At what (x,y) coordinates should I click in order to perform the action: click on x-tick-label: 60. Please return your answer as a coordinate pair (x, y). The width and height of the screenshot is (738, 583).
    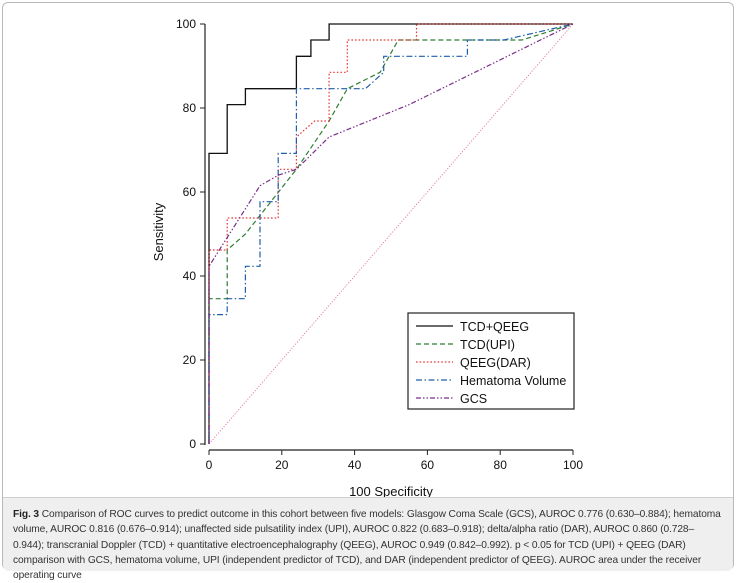
    Looking at the image, I should click on (428, 465).